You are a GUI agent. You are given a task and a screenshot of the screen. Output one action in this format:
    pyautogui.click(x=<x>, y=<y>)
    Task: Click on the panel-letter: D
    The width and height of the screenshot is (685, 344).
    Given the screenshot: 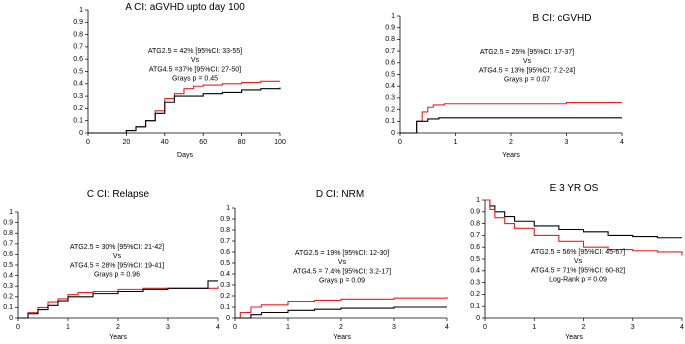 What is the action you would take?
    pyautogui.click(x=319, y=194)
    